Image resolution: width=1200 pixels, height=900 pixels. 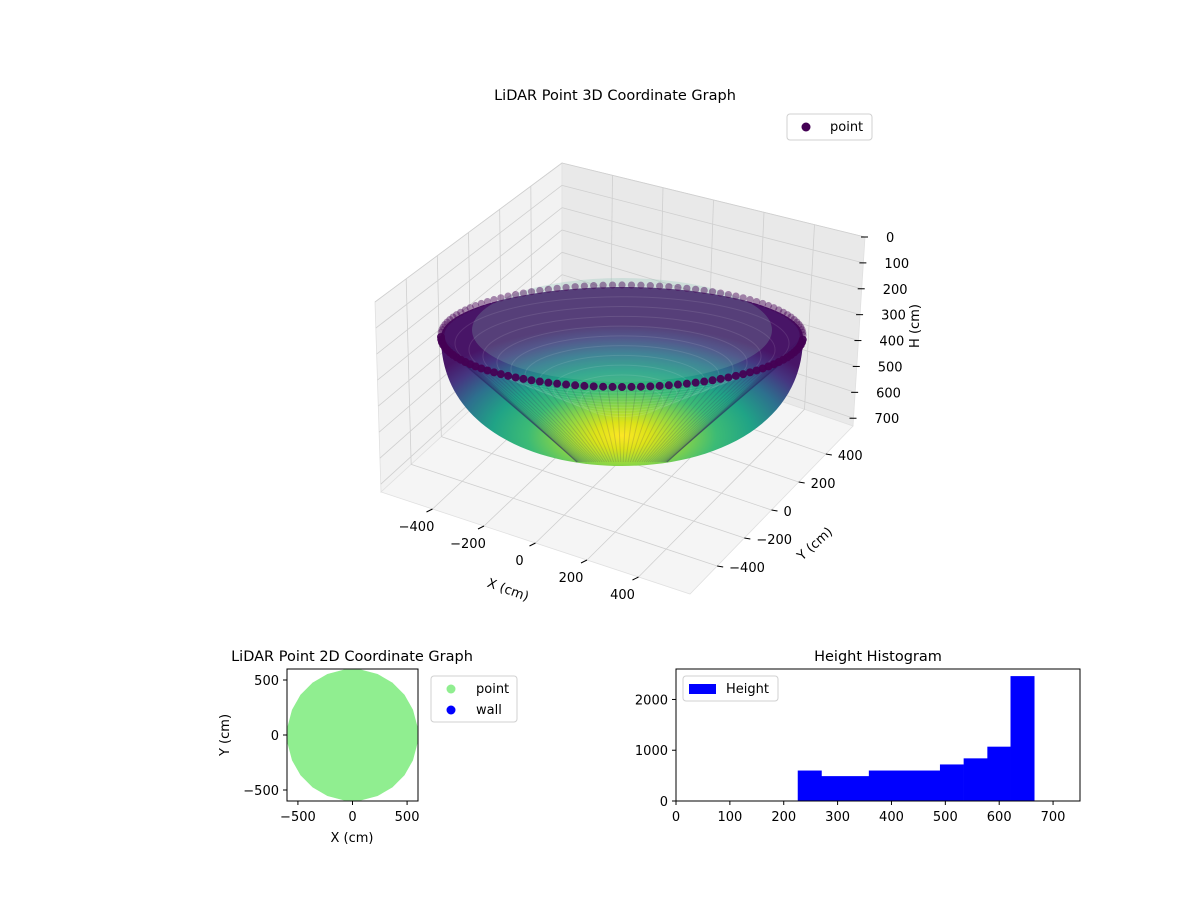 What do you see at coordinates (888, 393) in the screenshot?
I see `z-tick-label-3d: 600` at bounding box center [888, 393].